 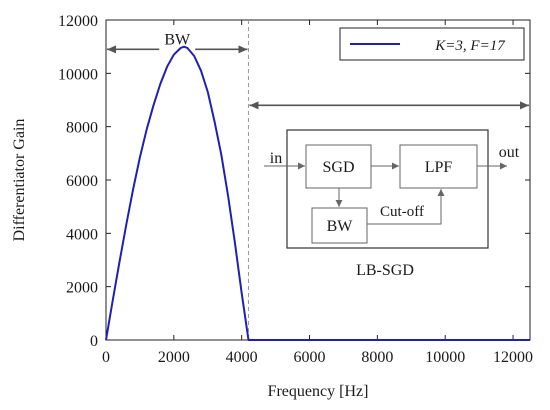 I want to click on output-label: out, so click(x=509, y=152).